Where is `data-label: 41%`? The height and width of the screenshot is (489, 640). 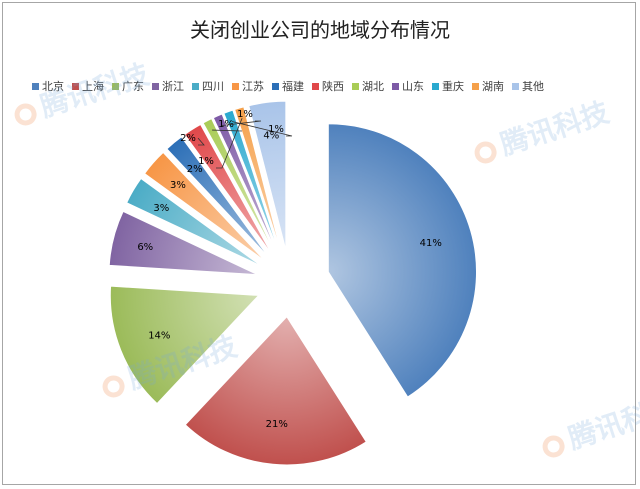
data-label: 41% is located at coordinates (431, 243).